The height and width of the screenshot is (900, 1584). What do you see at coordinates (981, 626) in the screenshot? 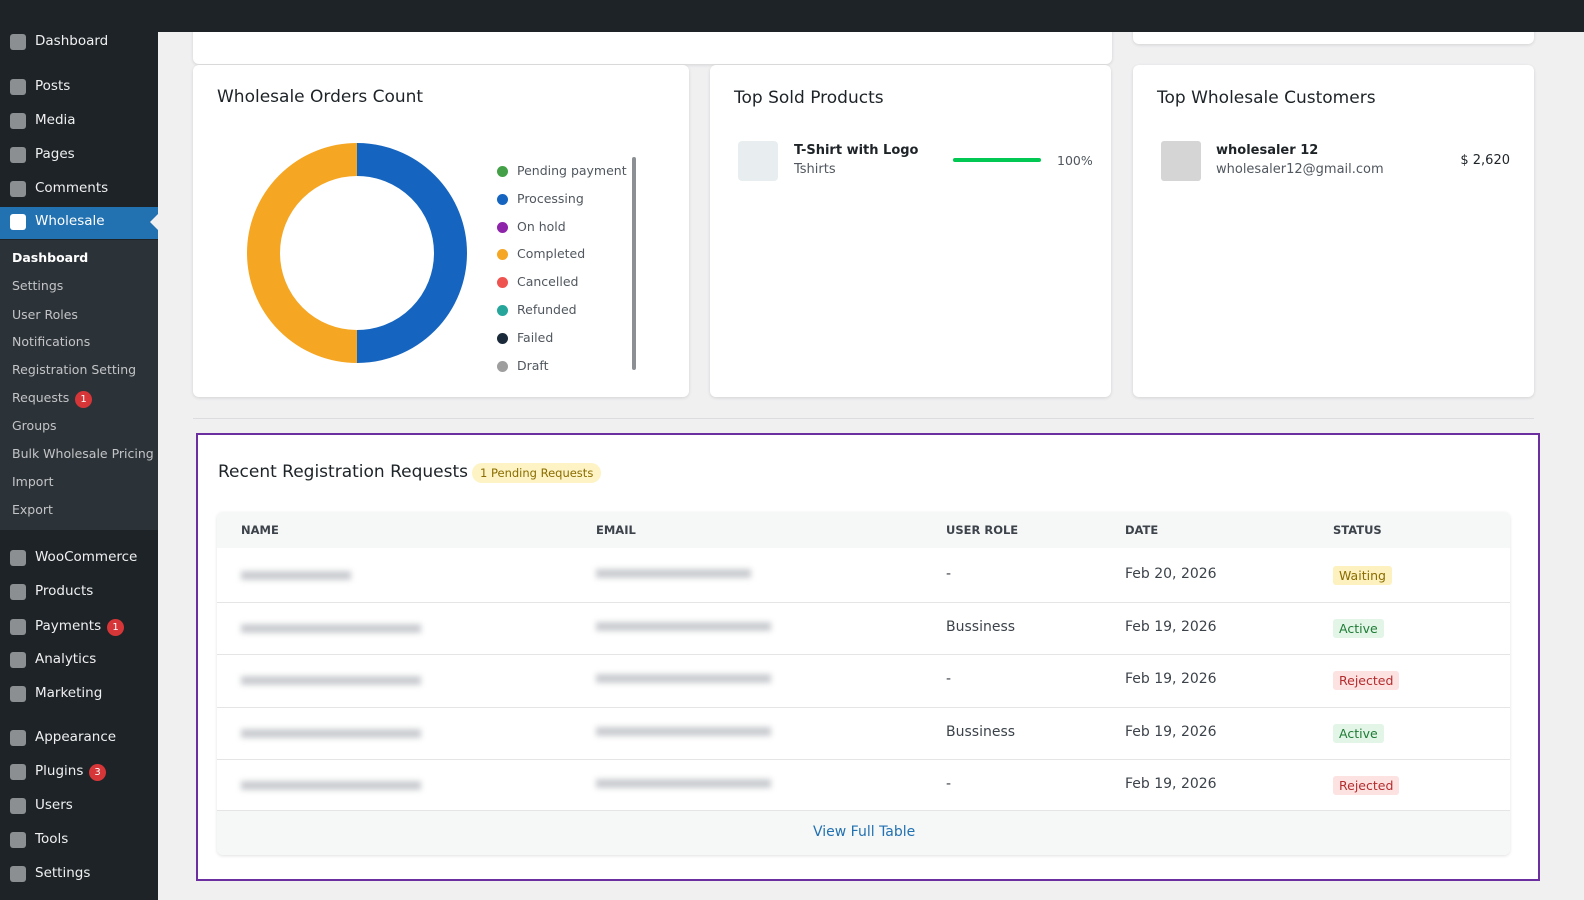
I see `user-role: Bussiness` at bounding box center [981, 626].